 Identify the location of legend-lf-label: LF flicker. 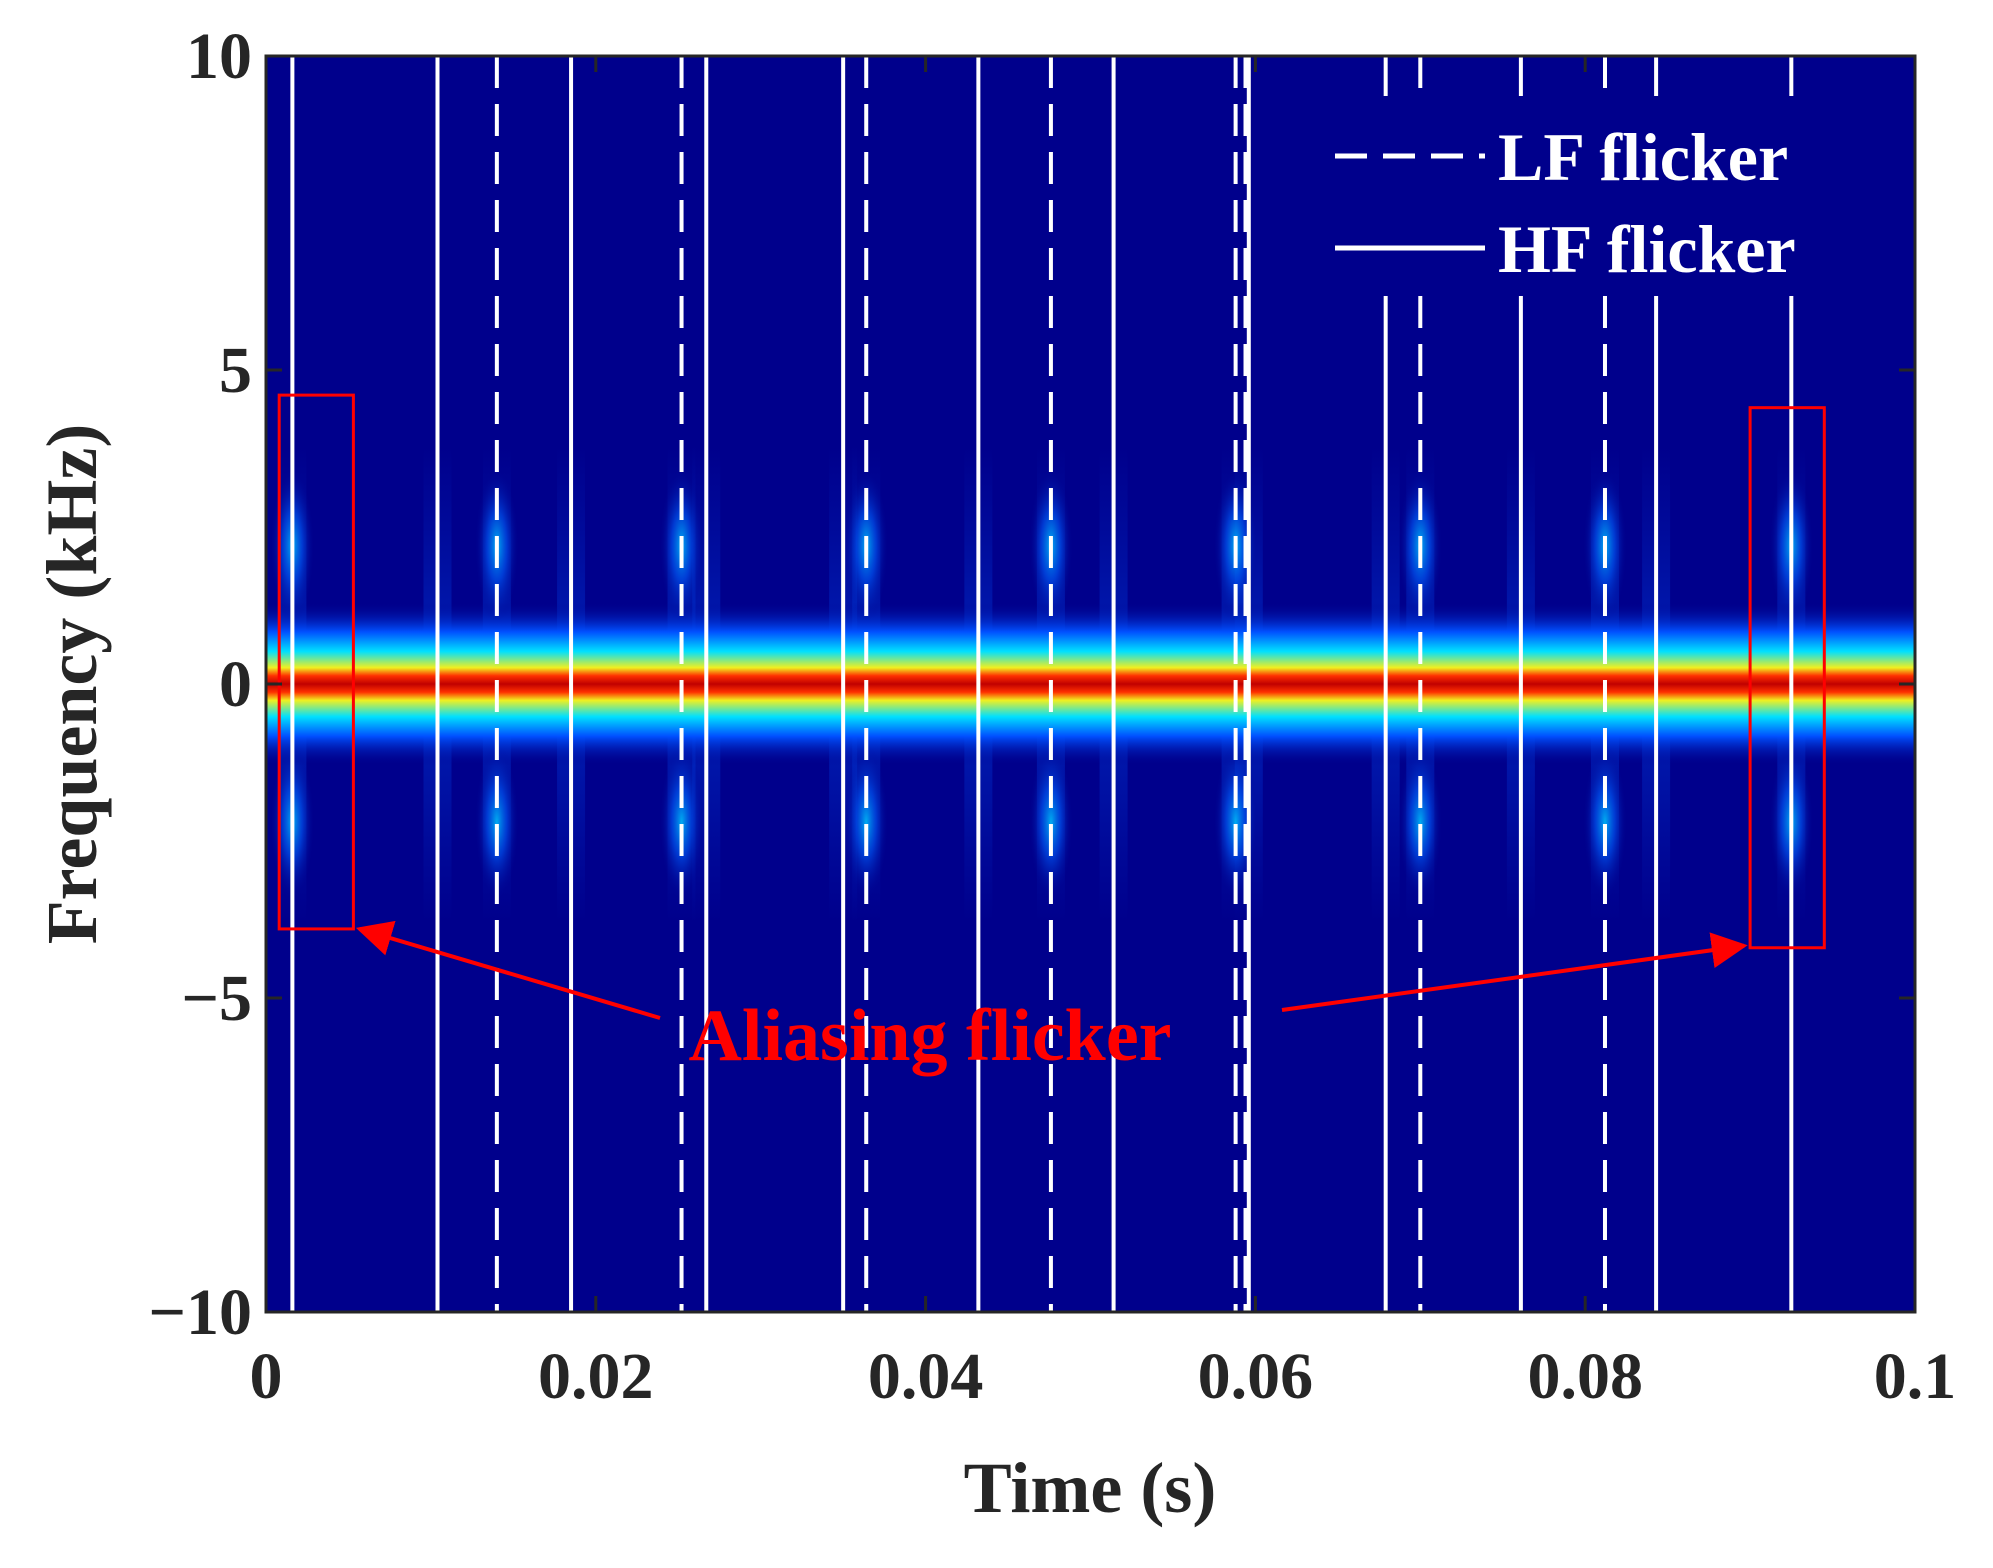
(1643, 157).